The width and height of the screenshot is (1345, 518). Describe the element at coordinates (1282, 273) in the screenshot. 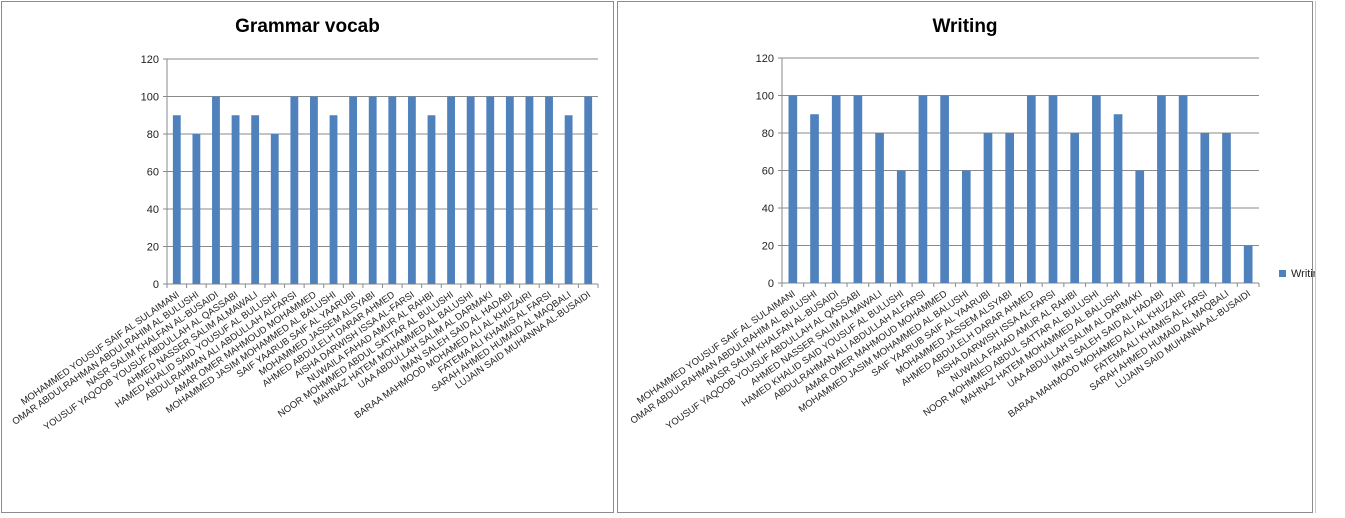

I see `legend-swatch` at that location.